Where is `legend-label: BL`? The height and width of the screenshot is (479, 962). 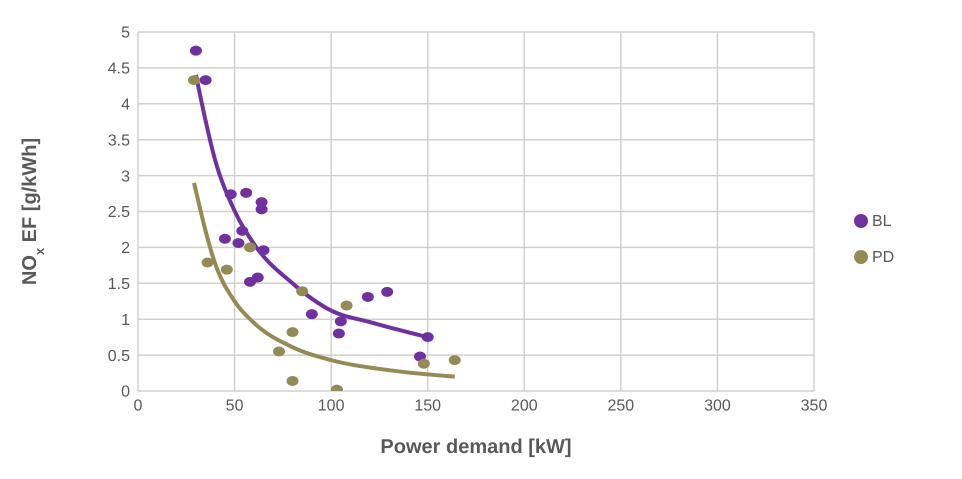
legend-label: BL is located at coordinates (882, 221).